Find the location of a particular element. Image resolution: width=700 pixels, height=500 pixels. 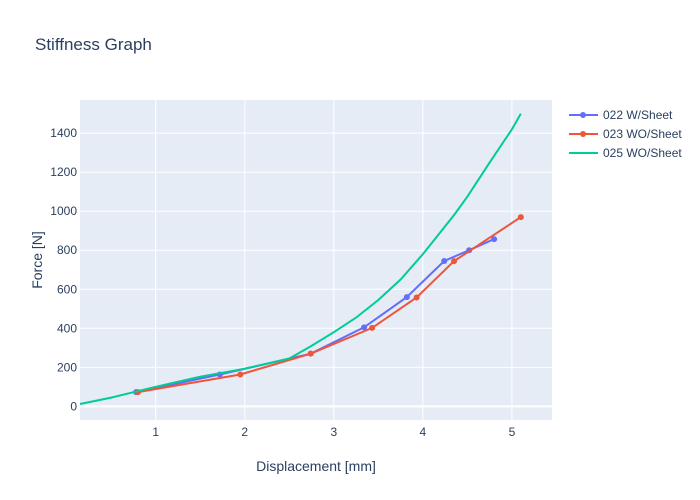

legend-item: 022 W/Sheet is located at coordinates (621, 115).